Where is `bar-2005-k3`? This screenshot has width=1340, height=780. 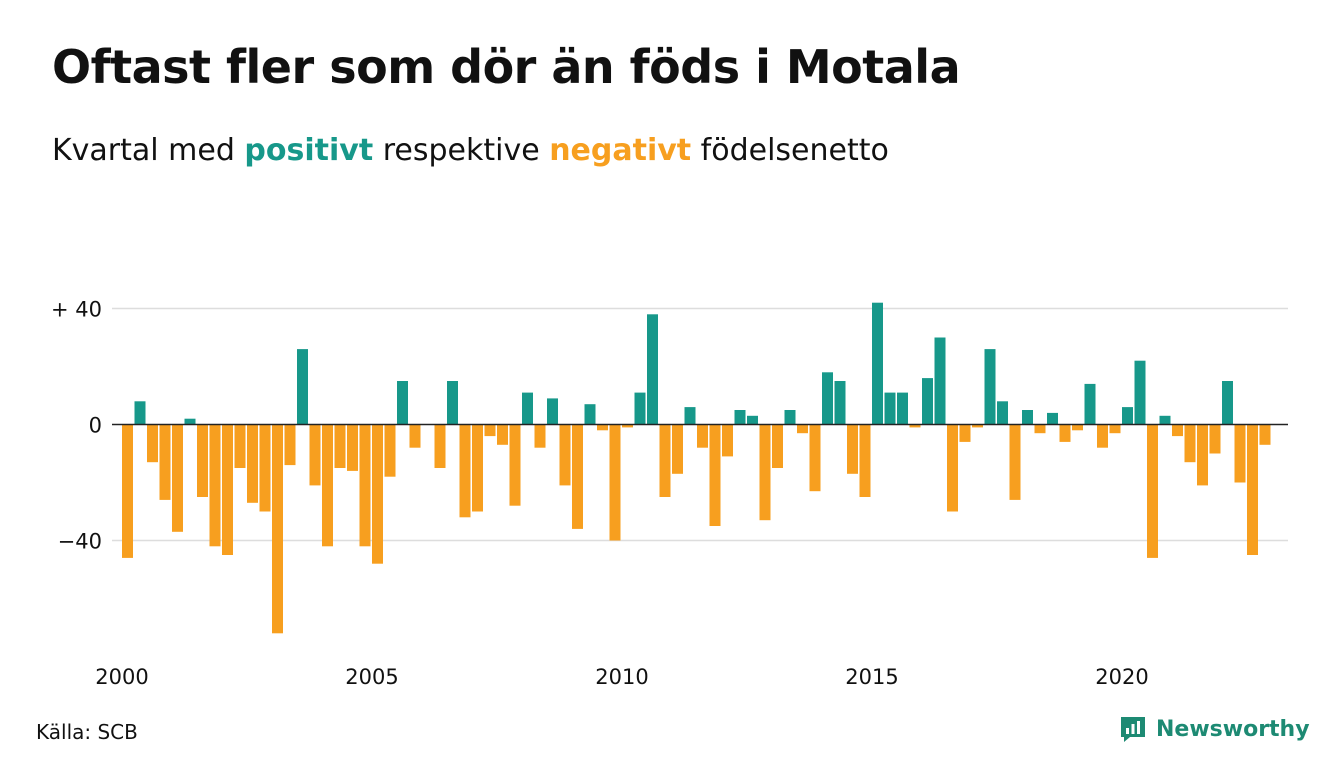 bar-2005-k3 is located at coordinates (402, 403).